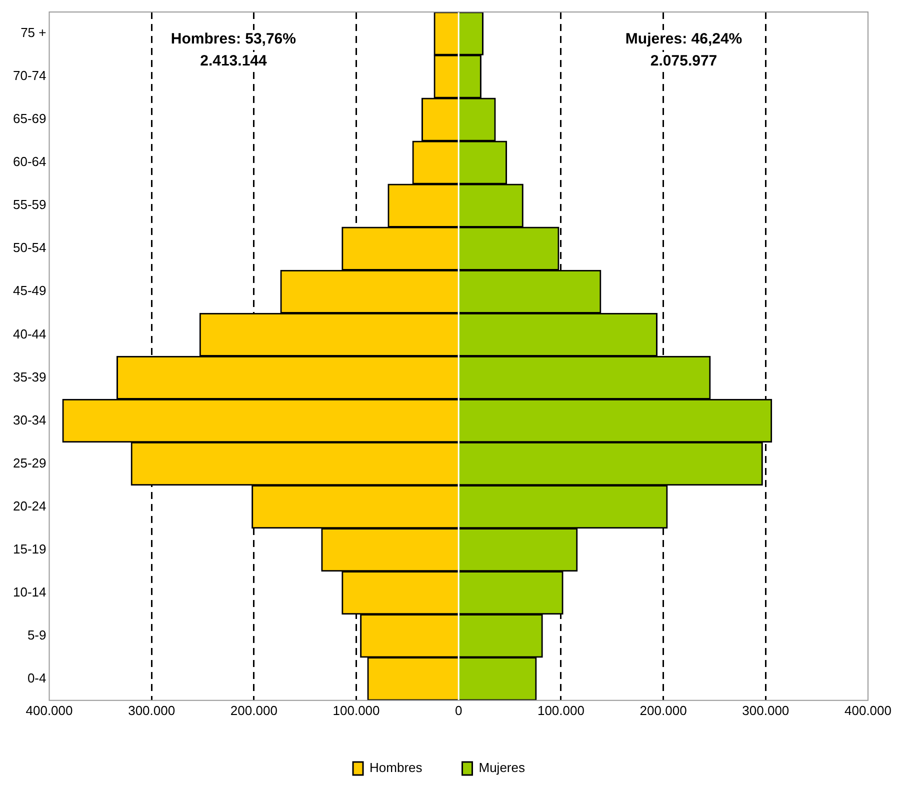  Describe the element at coordinates (29, 248) in the screenshot. I see `y-tick-label: 50-54` at that location.